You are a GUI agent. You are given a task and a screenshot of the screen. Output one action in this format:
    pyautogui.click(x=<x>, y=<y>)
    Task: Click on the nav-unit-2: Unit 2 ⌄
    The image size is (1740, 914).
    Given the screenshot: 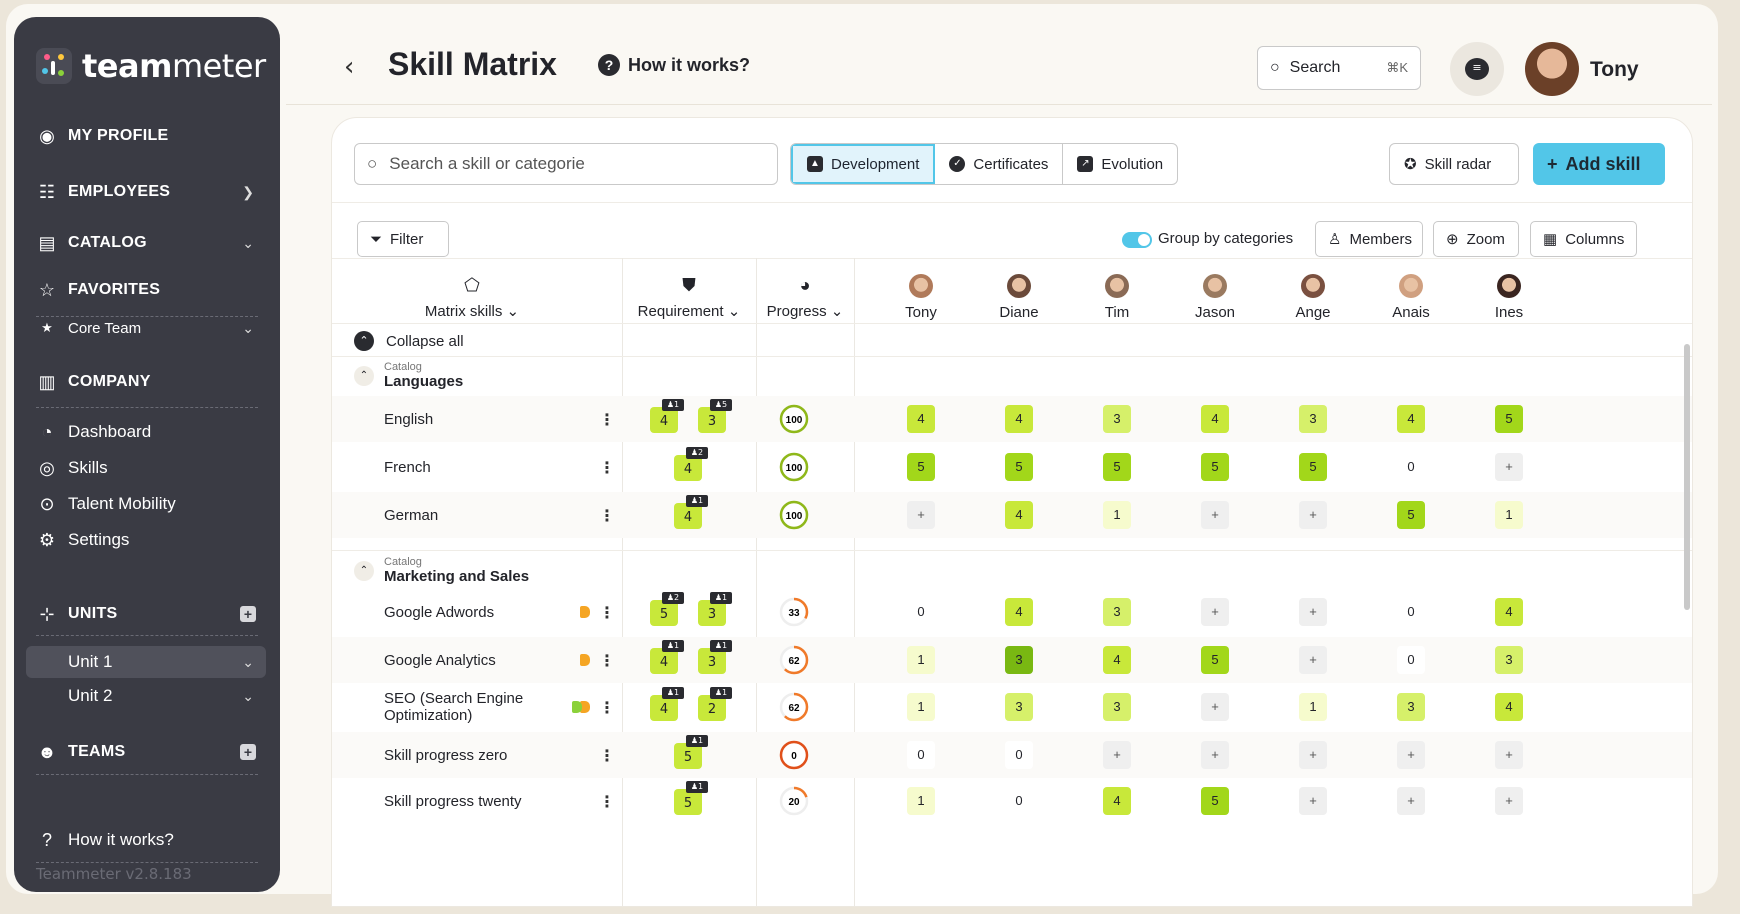 What is the action you would take?
    pyautogui.click(x=161, y=695)
    